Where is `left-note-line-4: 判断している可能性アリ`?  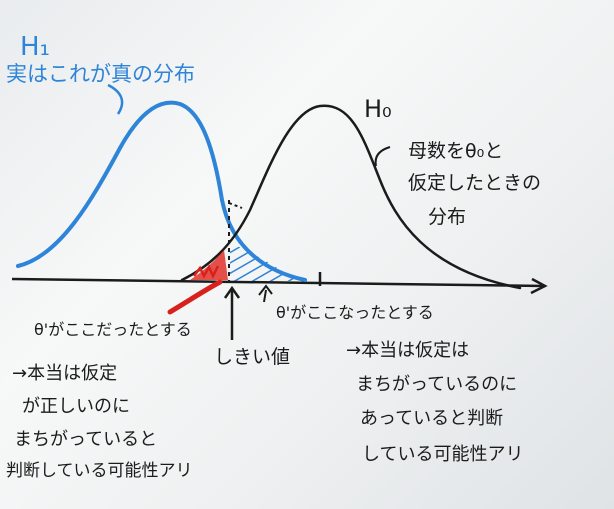
left-note-line-4: 判断している可能性アリ is located at coordinates (99, 471).